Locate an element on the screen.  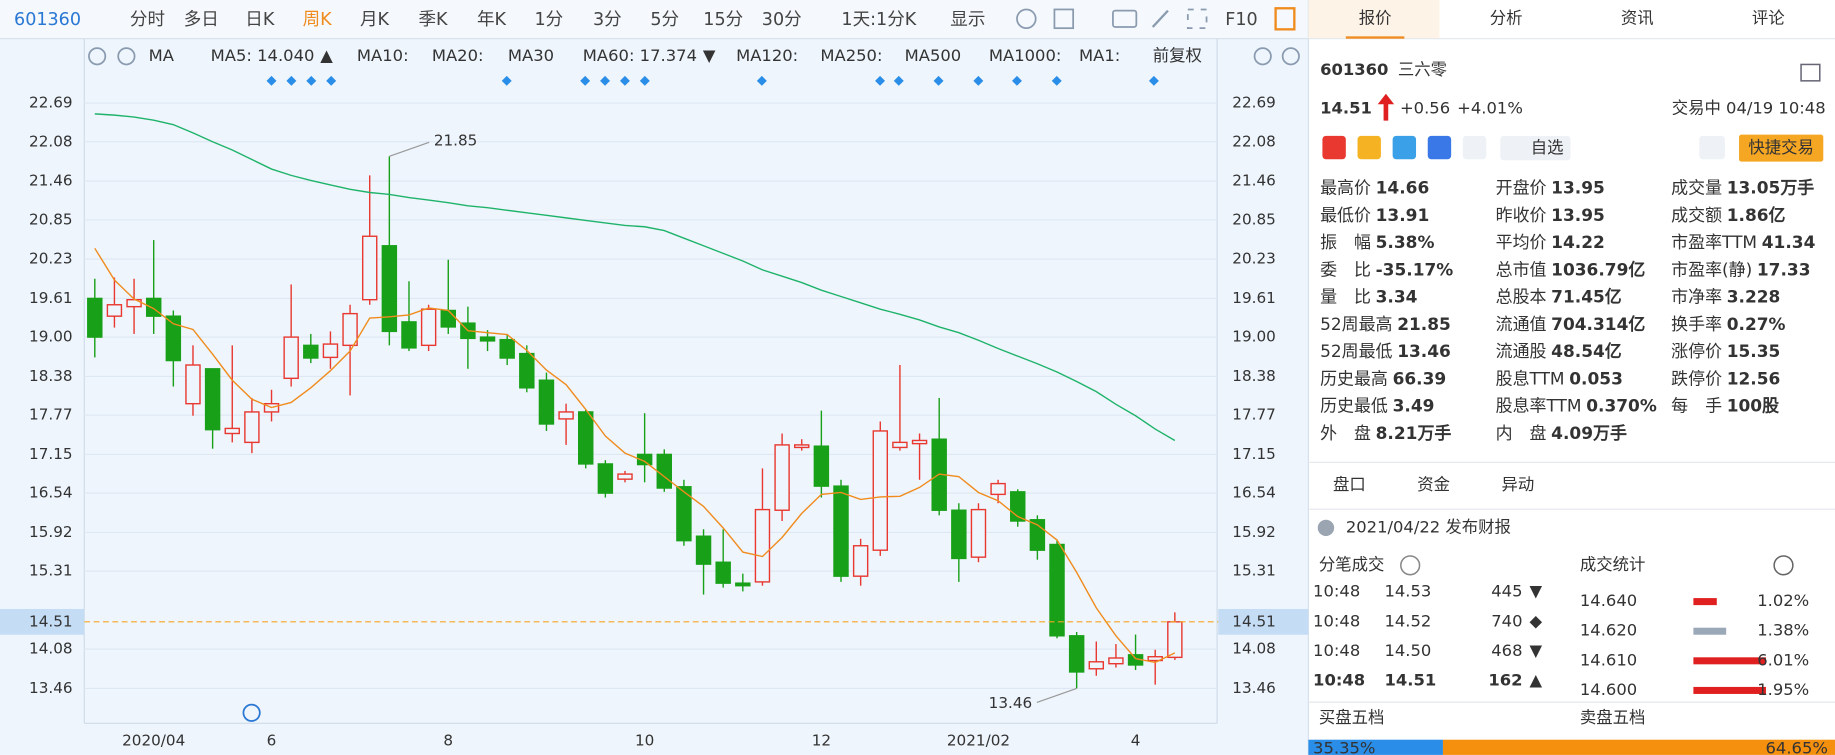
watch-button is located at coordinates (1535, 148).